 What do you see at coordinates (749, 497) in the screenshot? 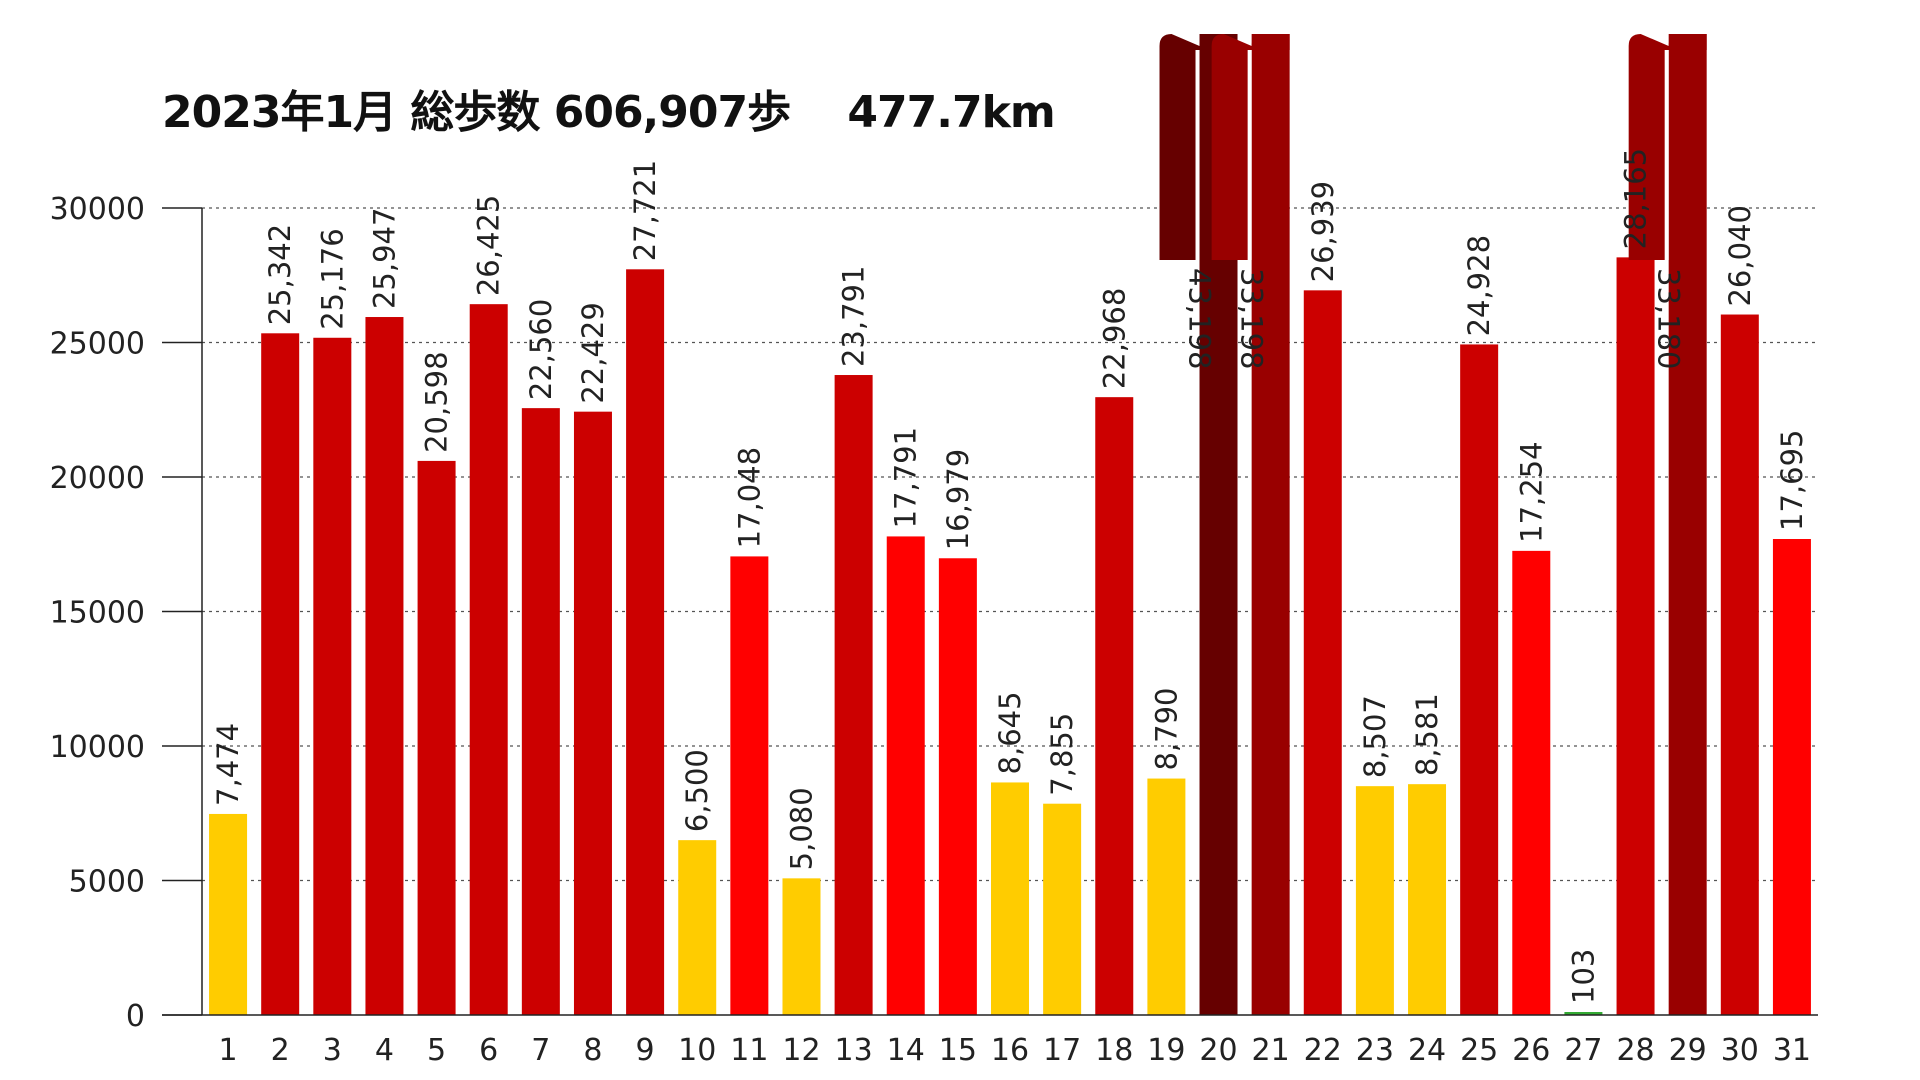
I see `data-label: 17,048` at bounding box center [749, 497].